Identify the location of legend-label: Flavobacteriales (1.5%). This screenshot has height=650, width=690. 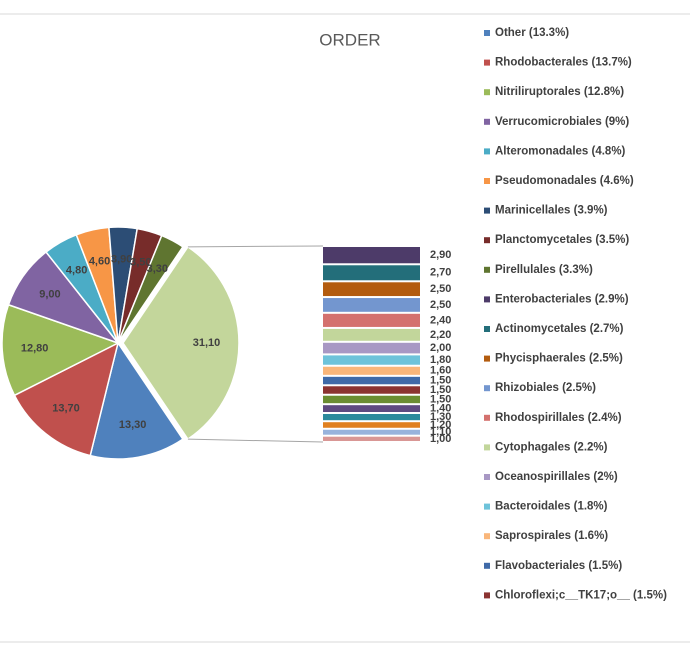
(558, 566).